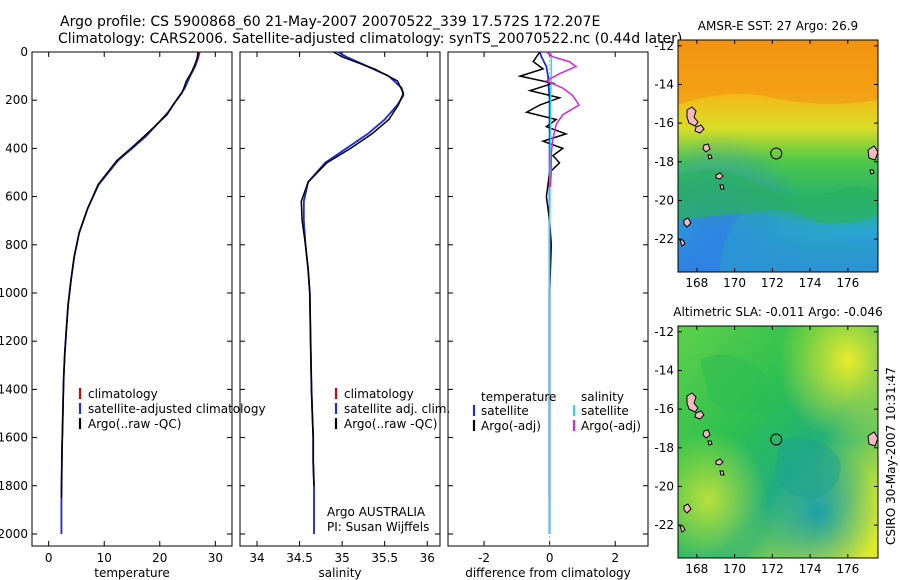 The image size is (900, 580). Describe the element at coordinates (548, 573) in the screenshot. I see `difference-xlabel: difference from climatology` at that location.